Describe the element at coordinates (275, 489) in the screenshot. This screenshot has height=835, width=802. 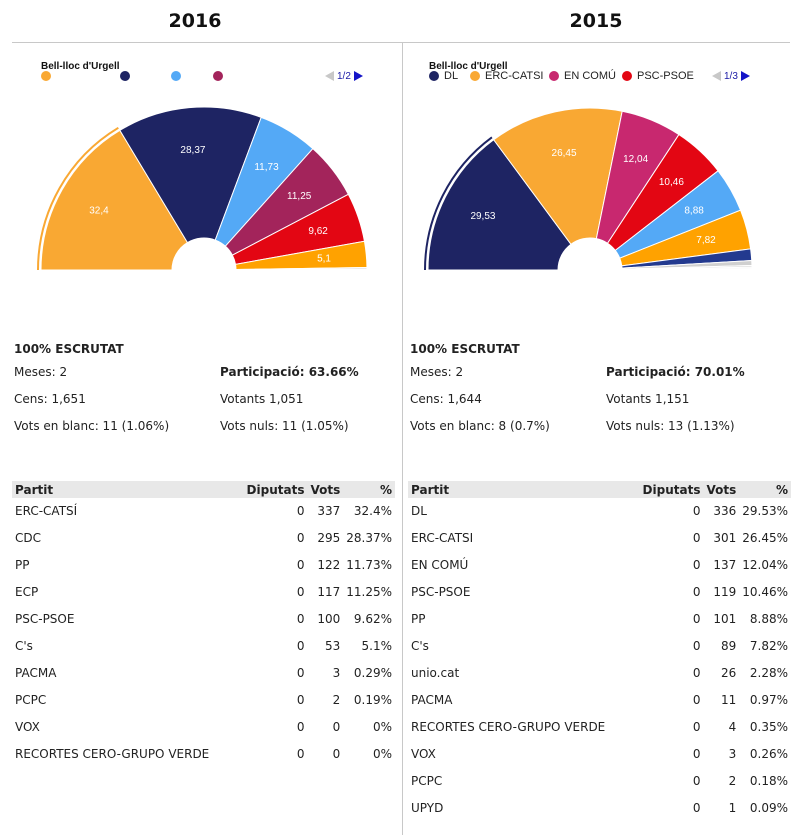
I see `col-header-diputats: Diputats` at that location.